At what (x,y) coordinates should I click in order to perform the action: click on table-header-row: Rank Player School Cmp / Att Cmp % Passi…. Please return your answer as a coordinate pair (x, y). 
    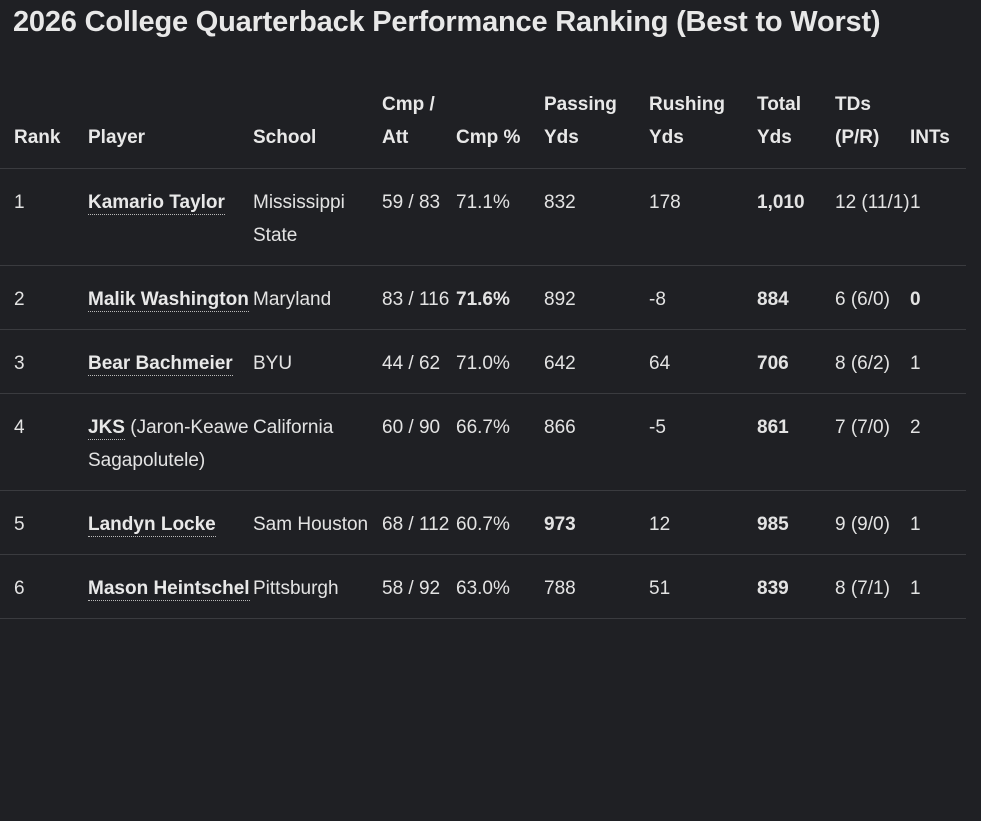
    Looking at the image, I should click on (483, 126).